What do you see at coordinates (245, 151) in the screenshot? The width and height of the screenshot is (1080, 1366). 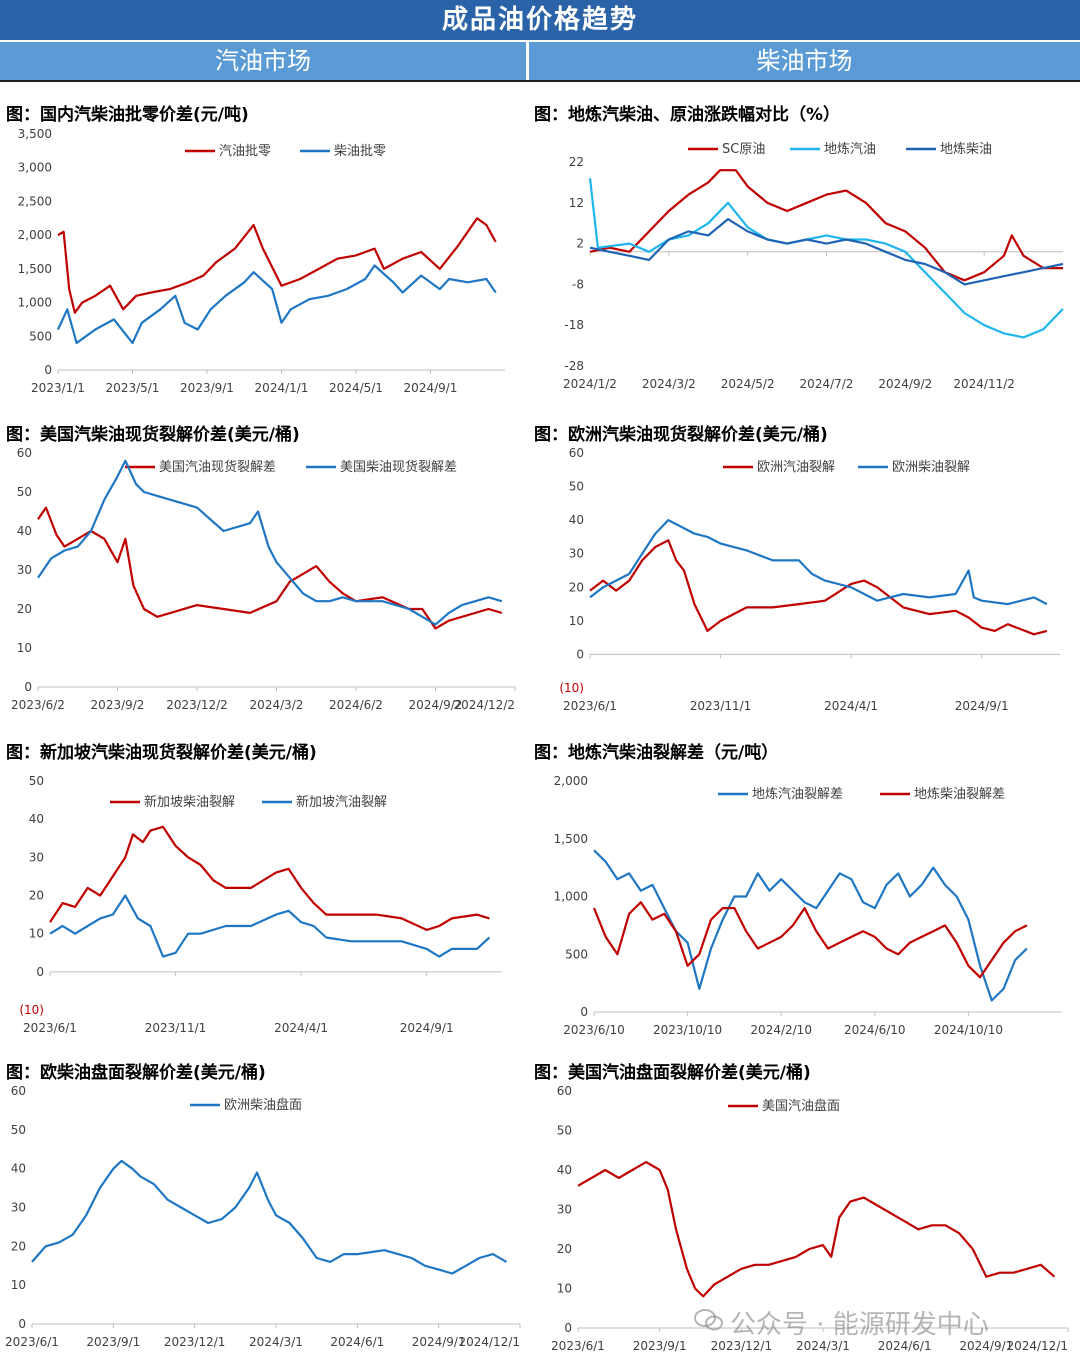 I see `legend-label: 汽油批零` at bounding box center [245, 151].